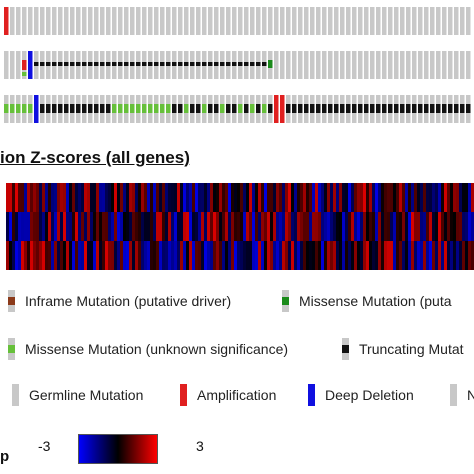  Describe the element at coordinates (285, 301) in the screenshot. I see `missense-driver-swatch` at that location.